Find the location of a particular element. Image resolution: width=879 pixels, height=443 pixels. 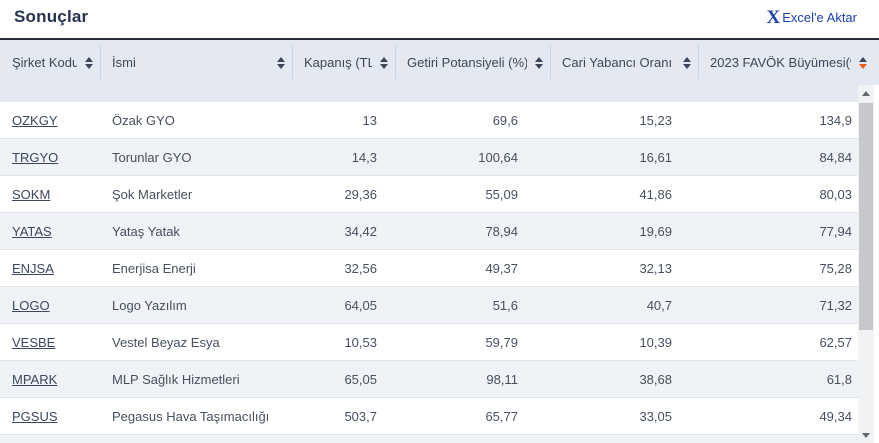

title-bar: Sonuçlar X Excel'e Aktar is located at coordinates (439, 20).